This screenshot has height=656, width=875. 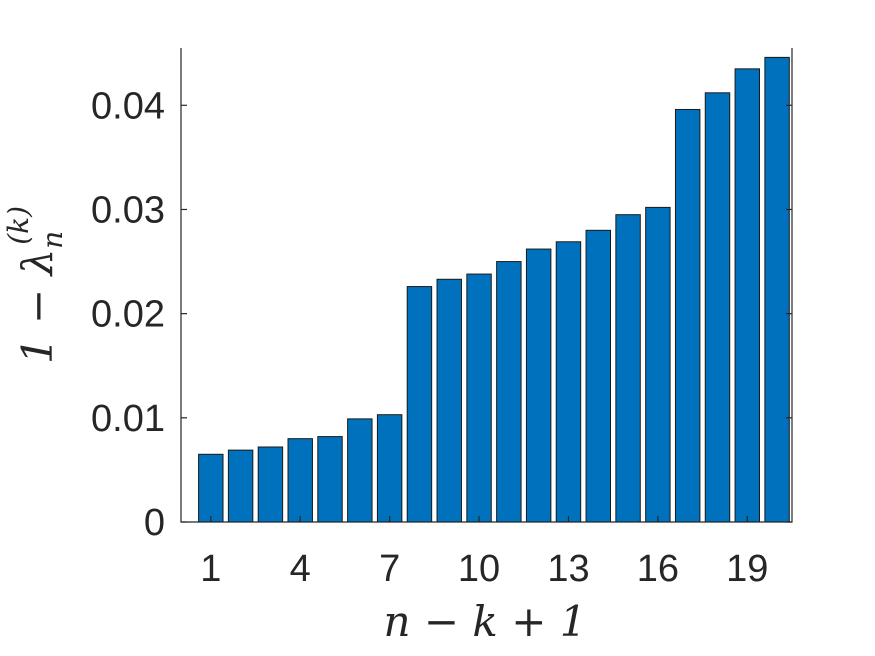 I want to click on y-axis-label-lead: 1 − λ, so click(x=37, y=306).